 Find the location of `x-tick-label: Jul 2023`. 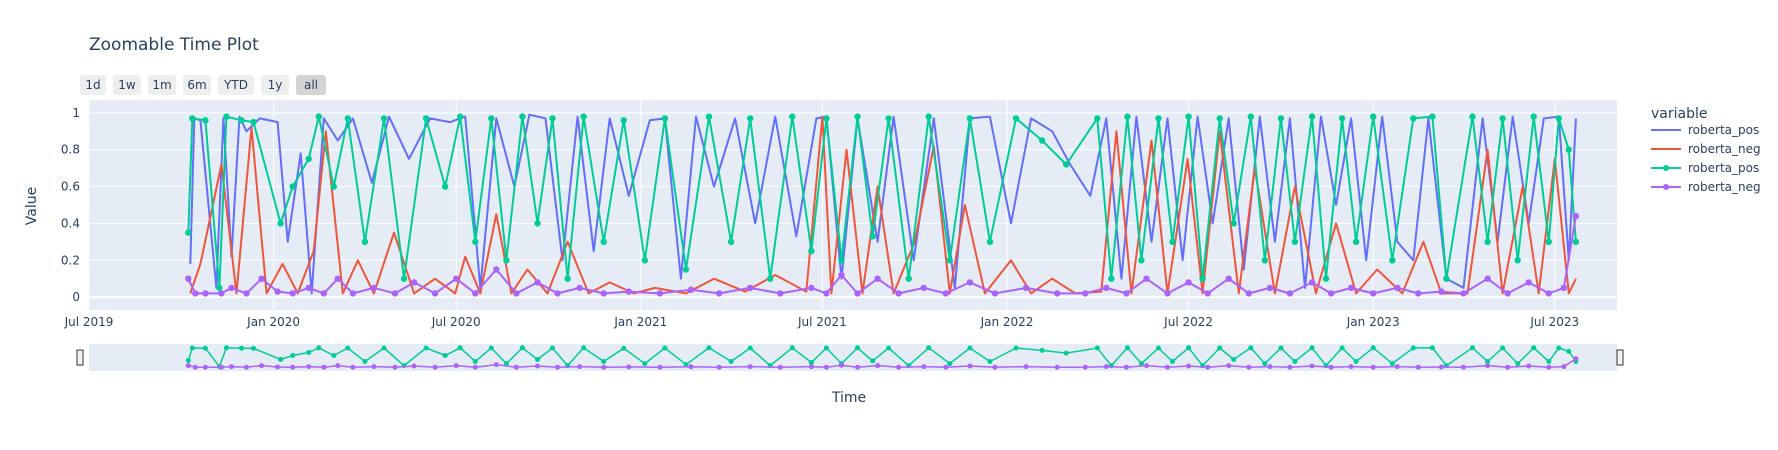

x-tick-label: Jul 2023 is located at coordinates (1554, 322).